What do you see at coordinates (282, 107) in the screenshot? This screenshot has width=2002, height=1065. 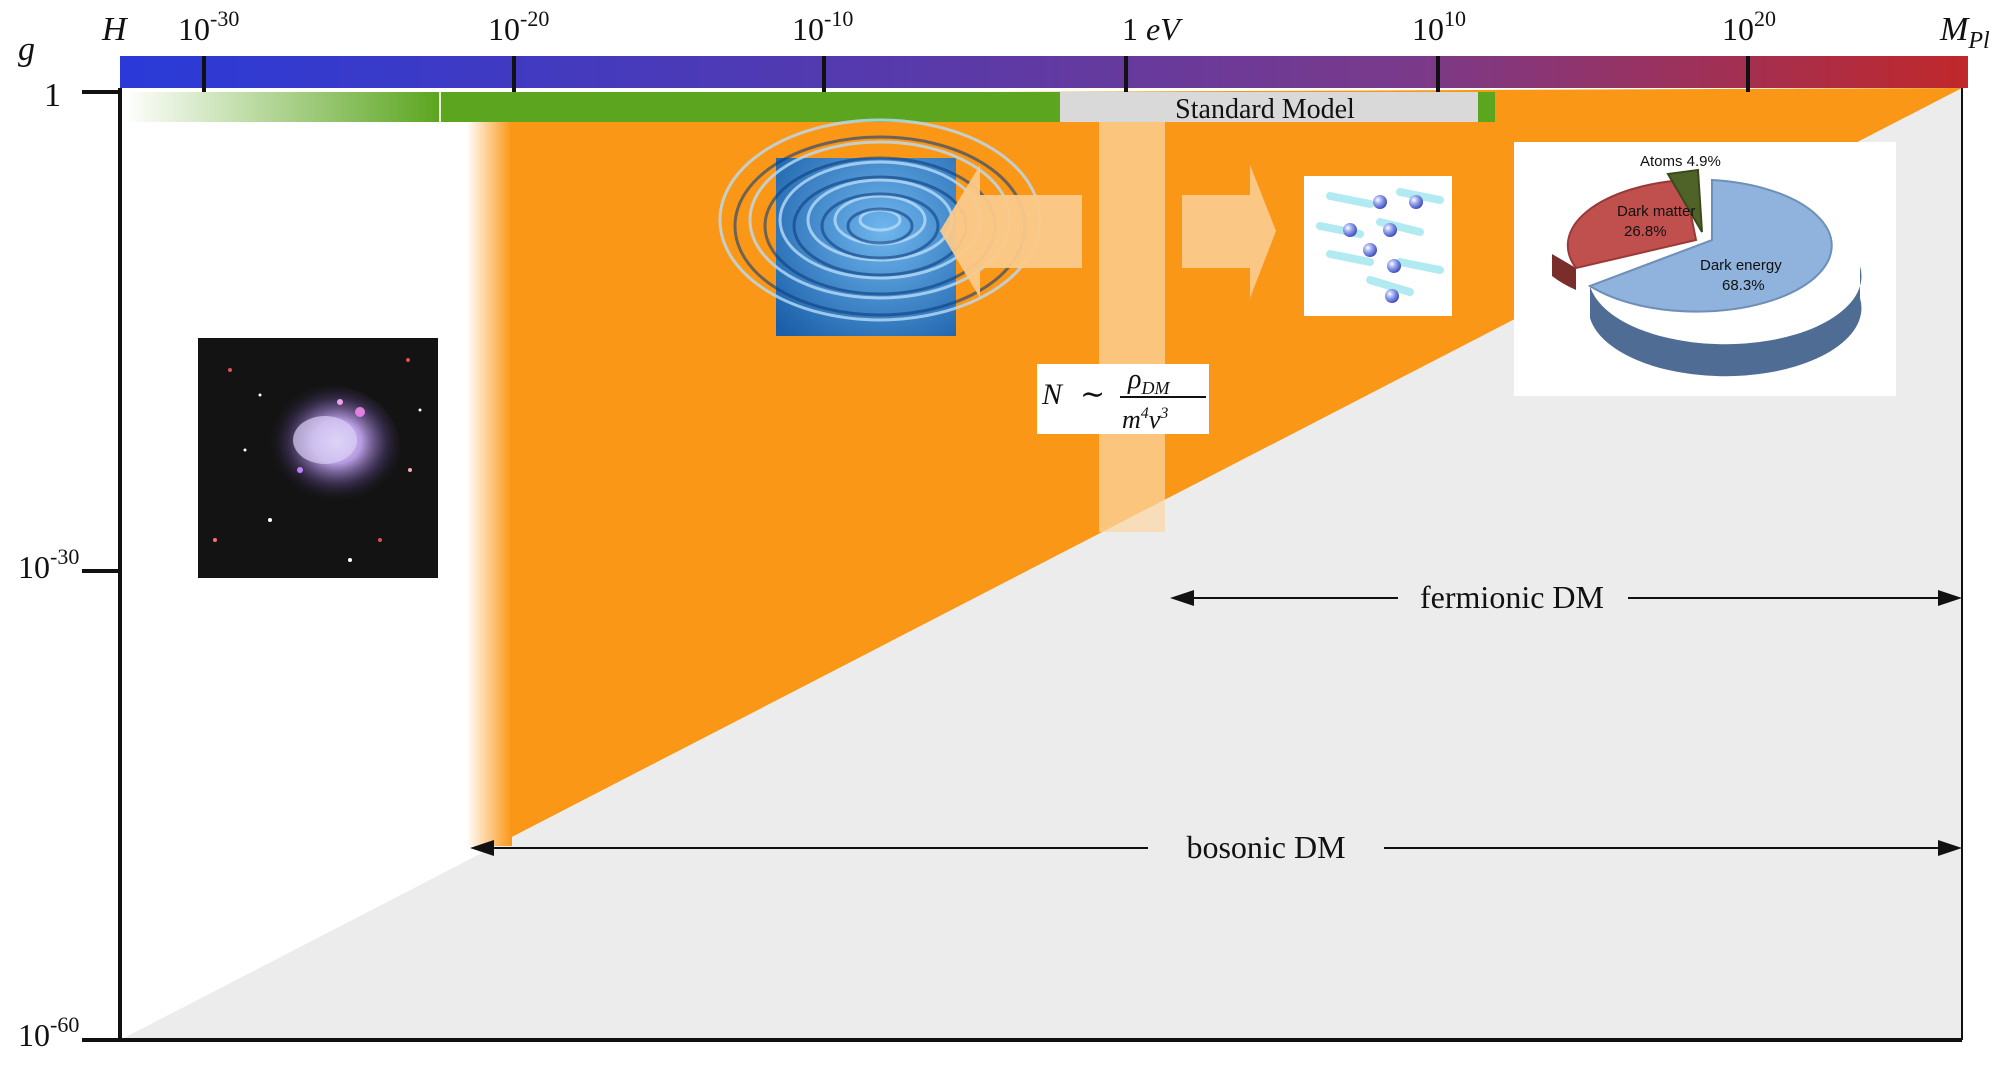 I see `green-band-fade` at bounding box center [282, 107].